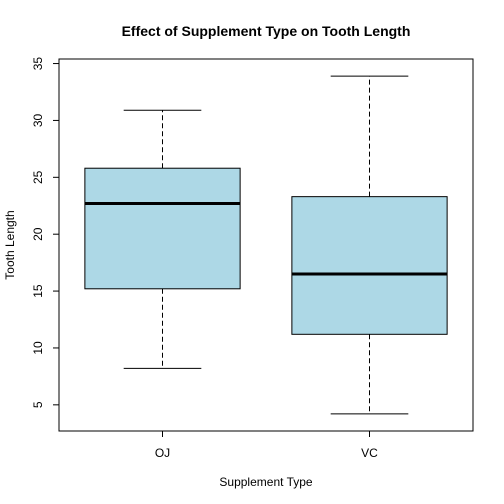 This screenshot has width=504, height=504. Describe the element at coordinates (162, 453) in the screenshot. I see `x-tick-label: OJ` at that location.